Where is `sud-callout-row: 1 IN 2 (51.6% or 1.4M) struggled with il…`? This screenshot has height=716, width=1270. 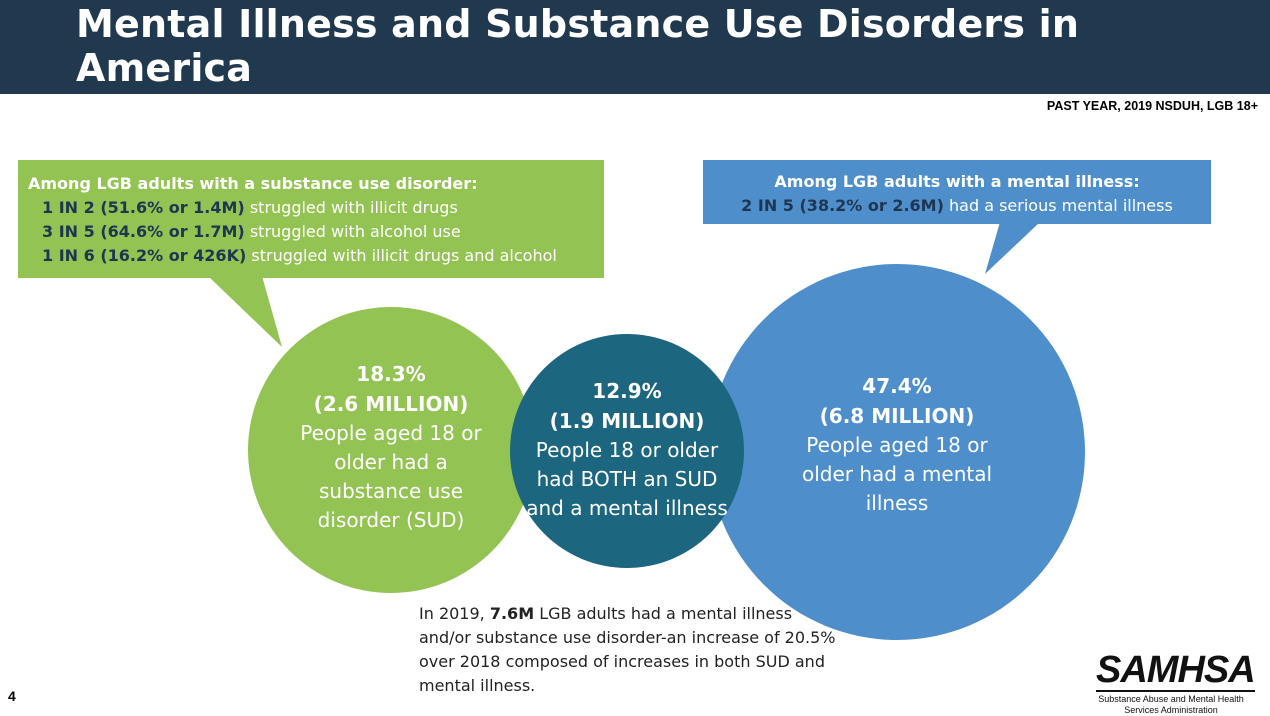 sud-callout-row: 1 IN 2 (51.6% or 1.4M) struggled with il… is located at coordinates (316, 208).